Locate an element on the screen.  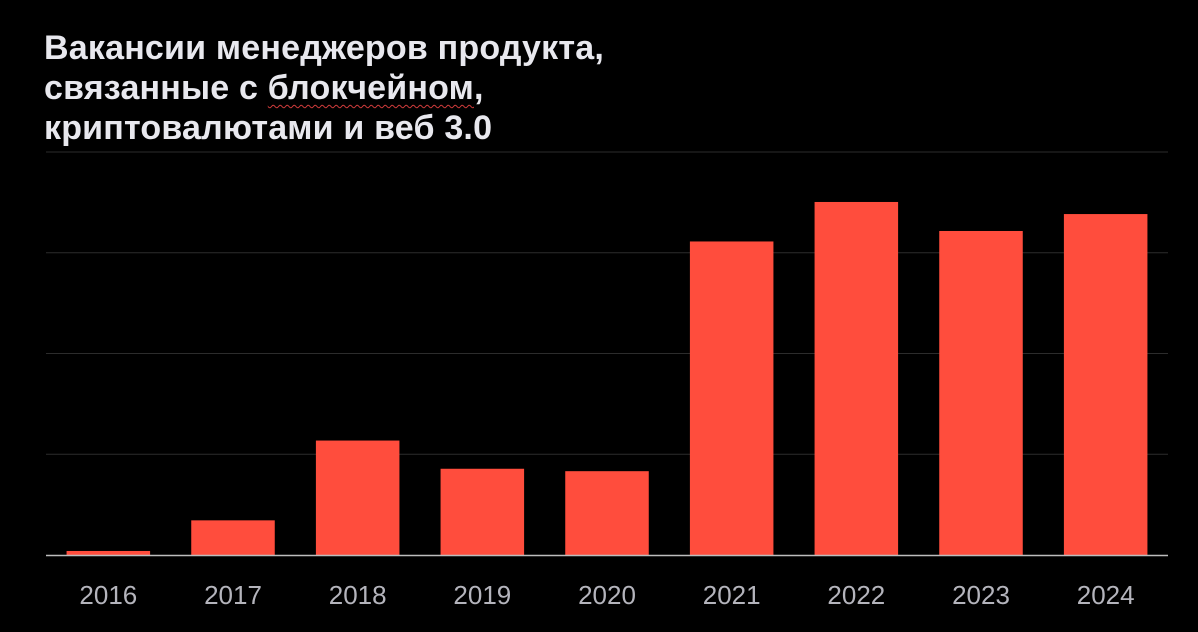
title-line-1-text: Вакансии менеджеров продукта, is located at coordinates (324, 48).